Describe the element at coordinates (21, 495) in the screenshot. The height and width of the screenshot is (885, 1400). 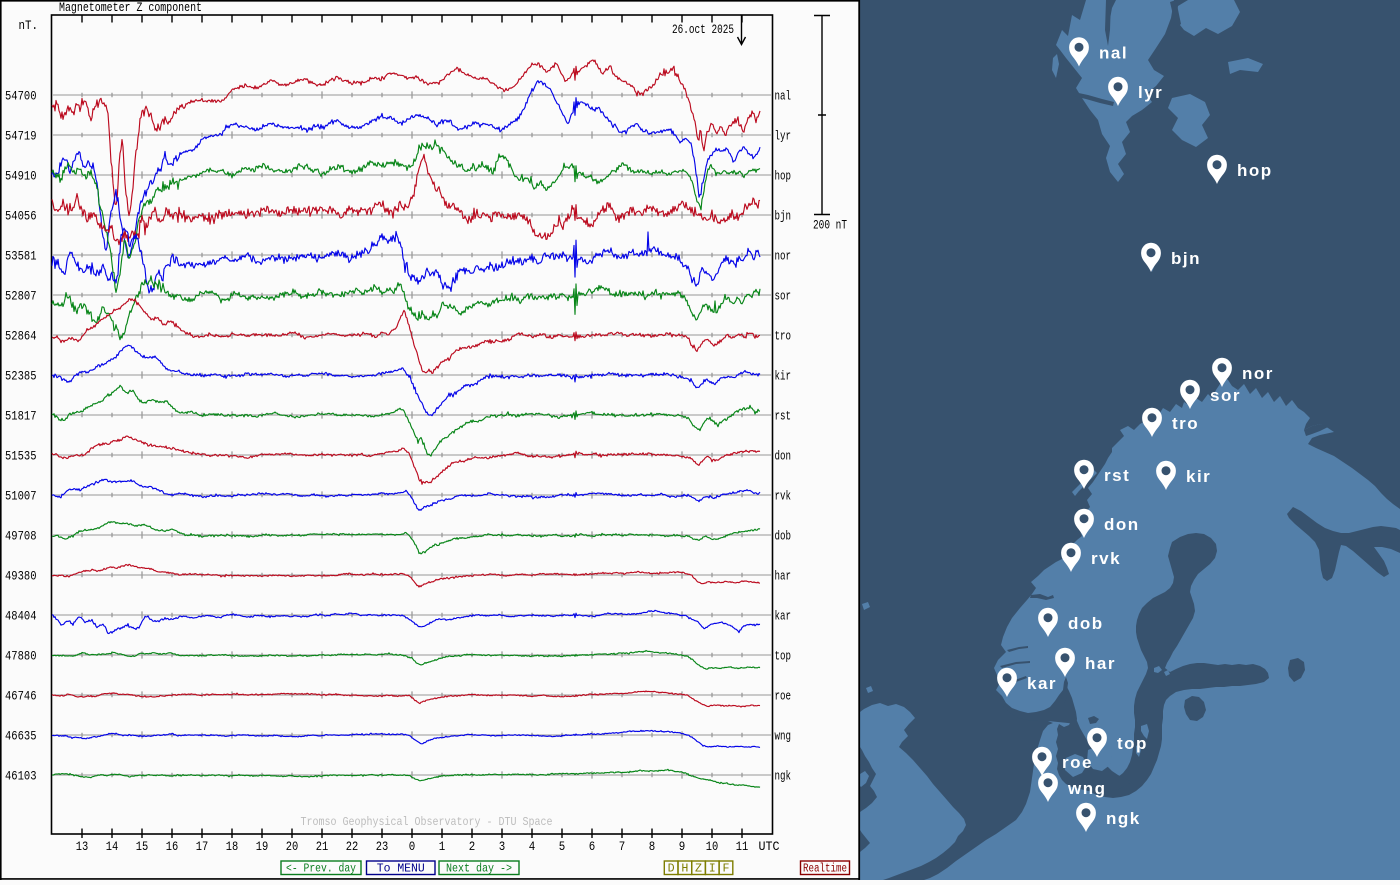
I see `svg-text: 51007` at that location.